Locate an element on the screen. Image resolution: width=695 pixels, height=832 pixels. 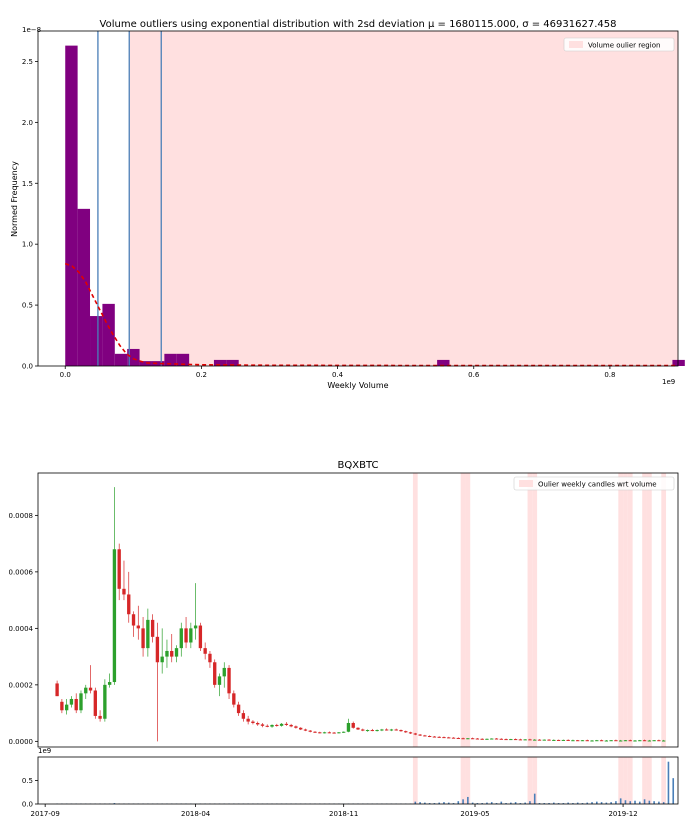
histogram-x-tick-label: 0.6 is located at coordinates (474, 375).